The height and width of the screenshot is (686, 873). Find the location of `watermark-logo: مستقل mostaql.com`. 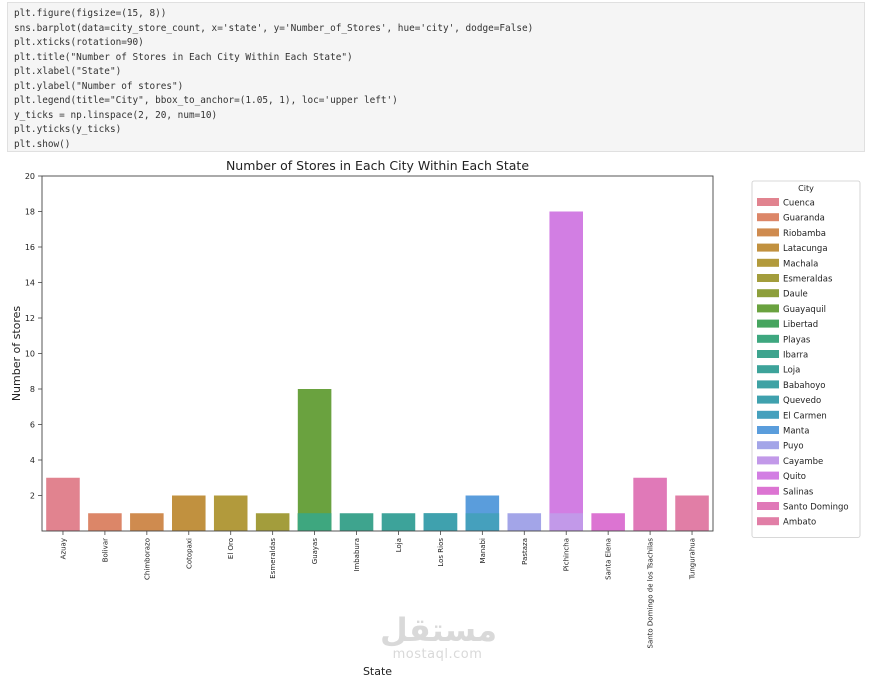

watermark-logo: مستقل mostaql.com is located at coordinates (439, 636).